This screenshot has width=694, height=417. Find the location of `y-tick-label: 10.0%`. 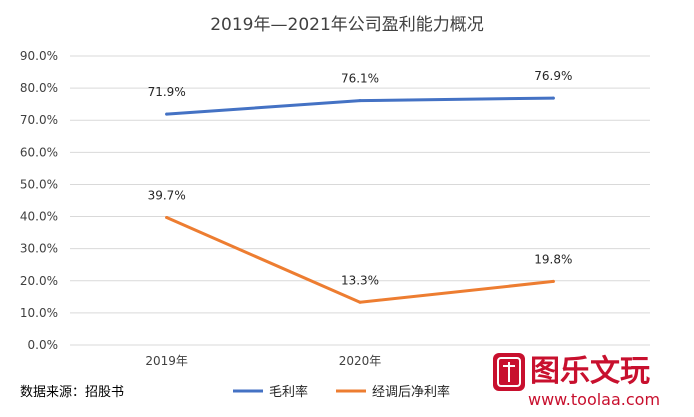

y-tick-label: 10.0% is located at coordinates (39, 313).